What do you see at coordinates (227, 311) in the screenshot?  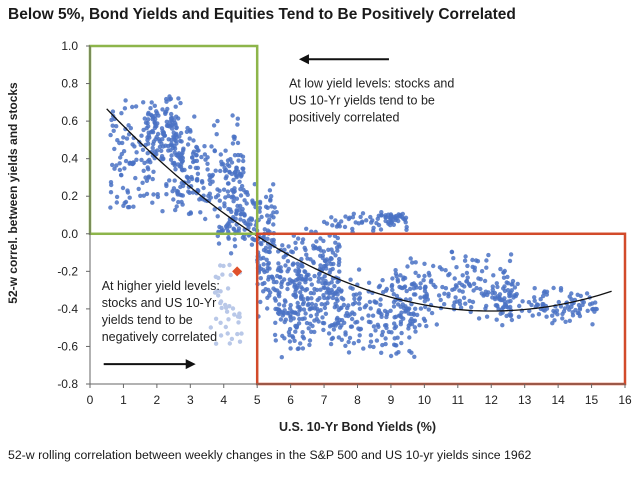 I see `data-point-faded` at bounding box center [227, 311].